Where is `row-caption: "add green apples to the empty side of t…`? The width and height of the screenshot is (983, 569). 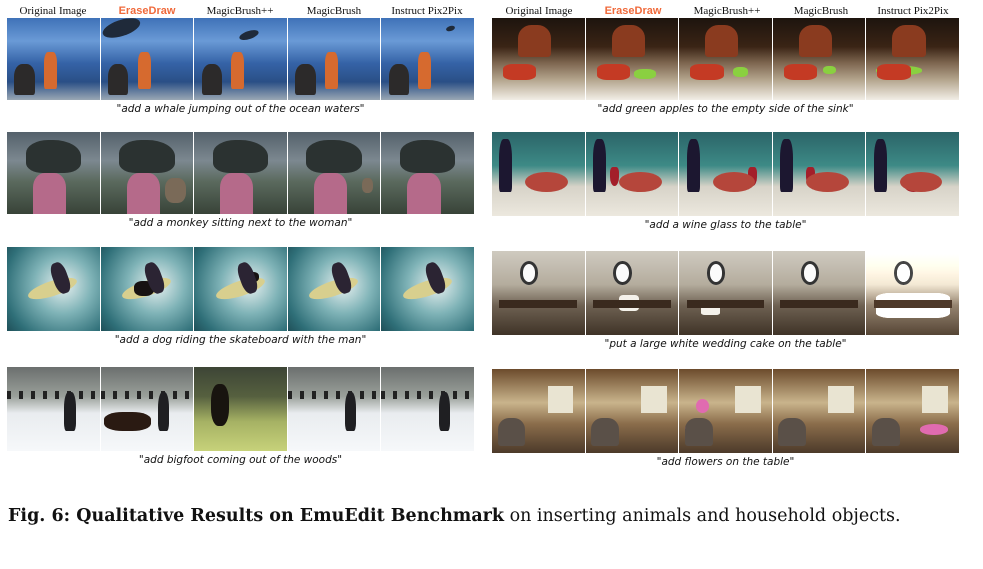
row-caption: "add green apples to the empty side of t… is located at coordinates (725, 109).